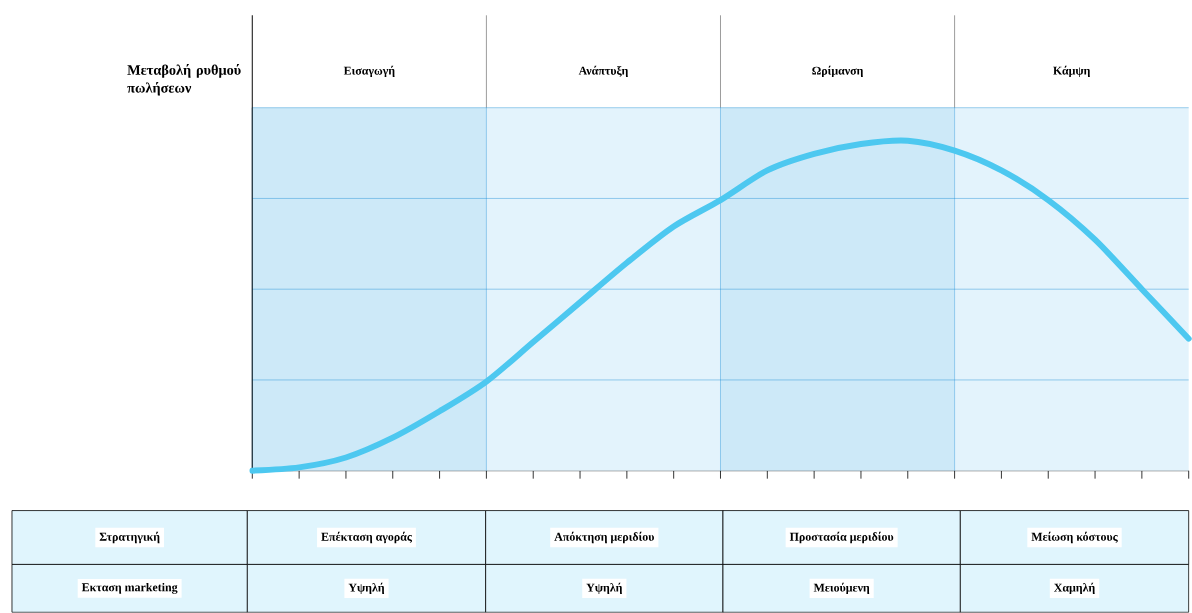  I want to click on text: Προστασία μεριδίου, so click(841, 537).